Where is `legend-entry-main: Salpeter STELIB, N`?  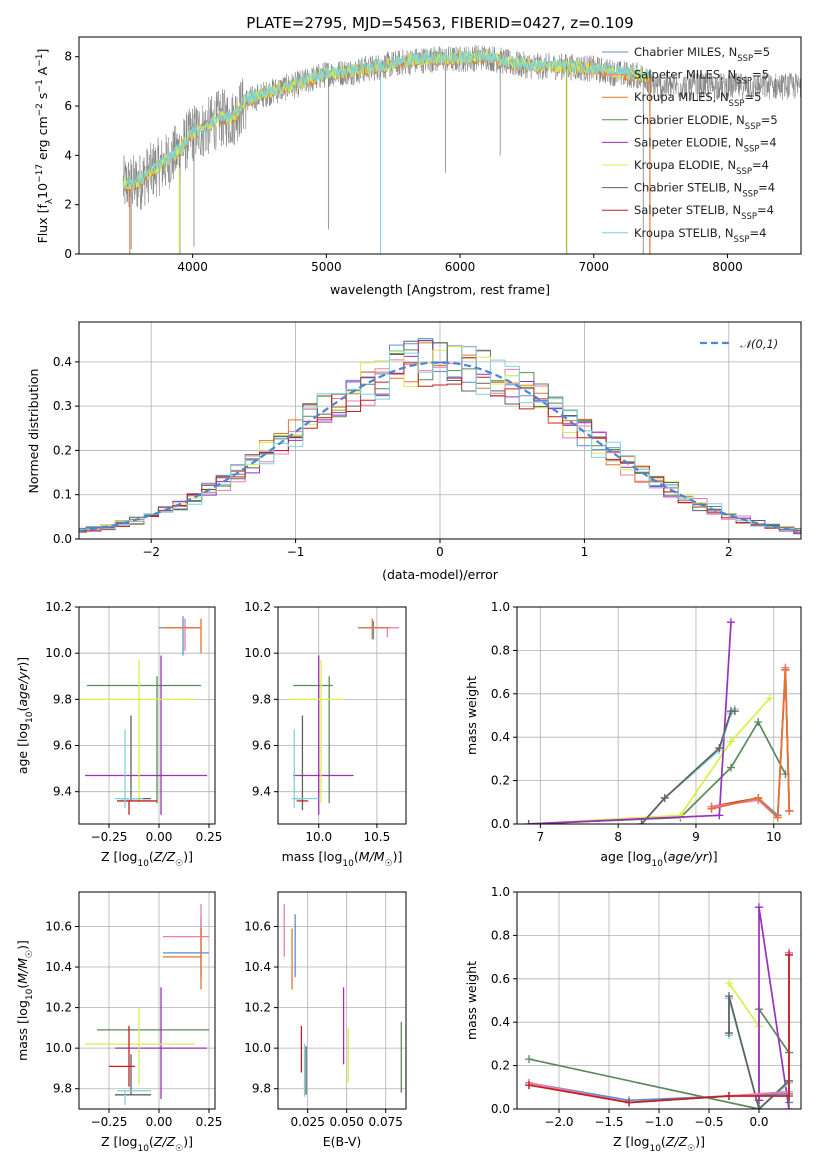 legend-entry-main: Salpeter STELIB, N is located at coordinates (687, 210).